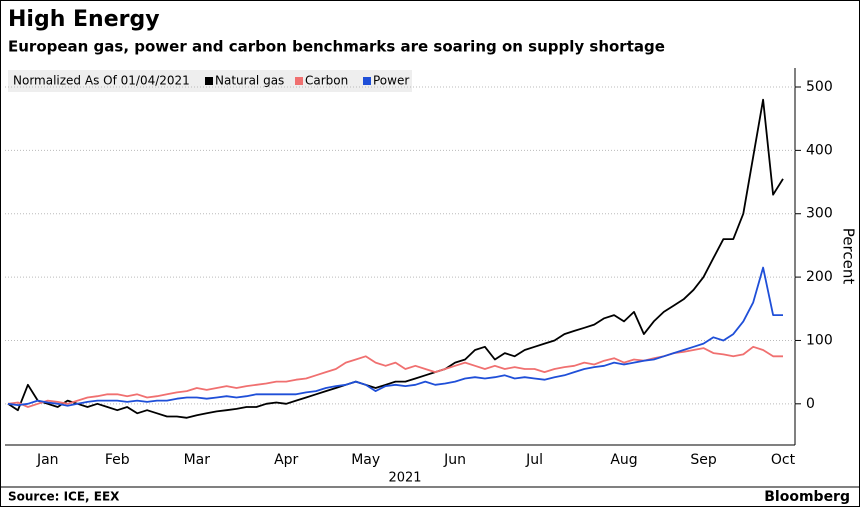 The image size is (860, 507). Describe the element at coordinates (101, 81) in the screenshot. I see `legend-title: Normalized As Of 01/04/2021` at that location.